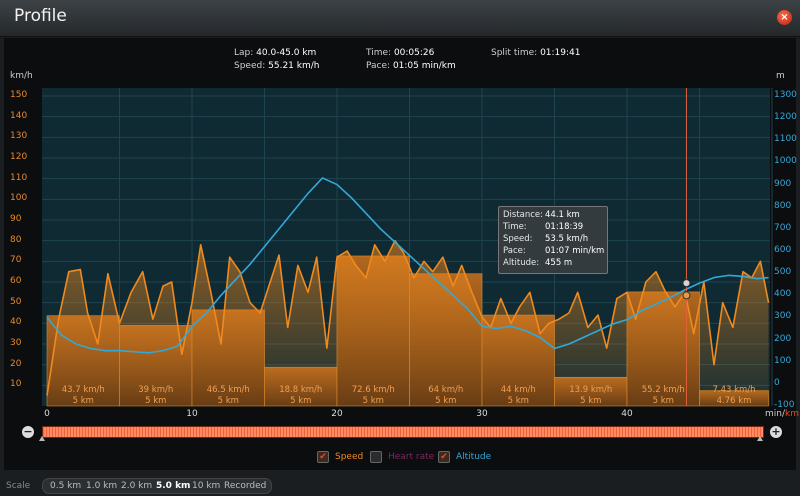 This screenshot has height=496, width=800. I want to click on cursor-speed-marker, so click(686, 295).